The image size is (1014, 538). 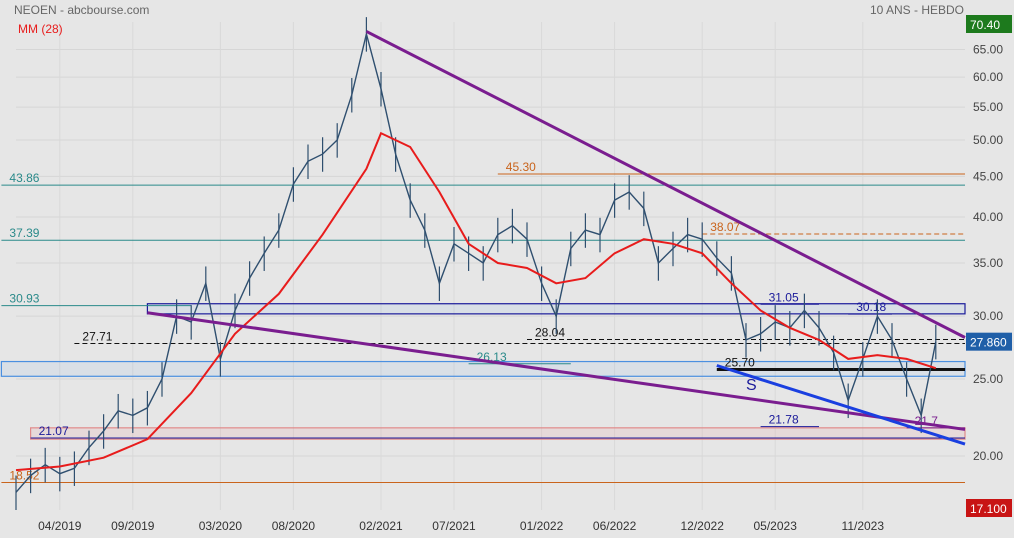 I want to click on x-tick-label: 06/2022, so click(x=615, y=526).